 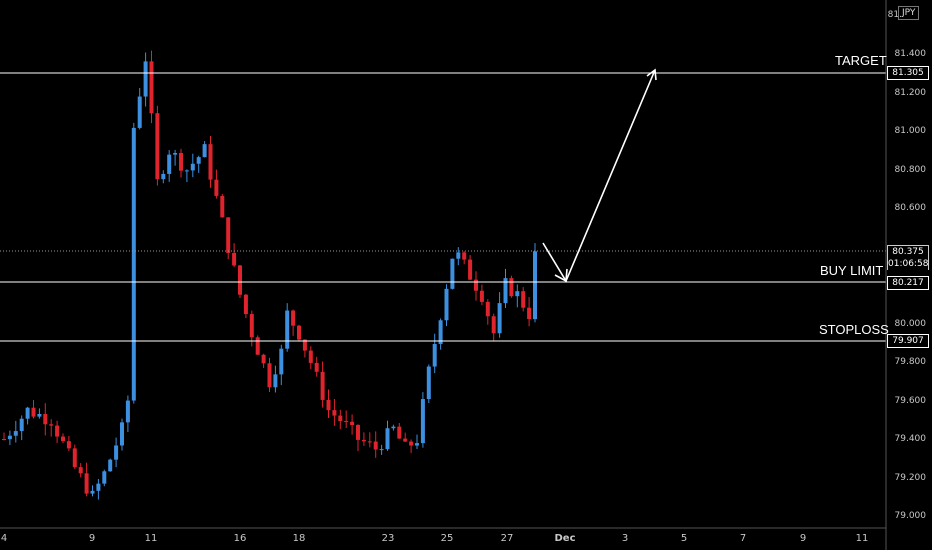 What do you see at coordinates (910, 54) in the screenshot?
I see `y-tick-label: 81.400` at bounding box center [910, 54].